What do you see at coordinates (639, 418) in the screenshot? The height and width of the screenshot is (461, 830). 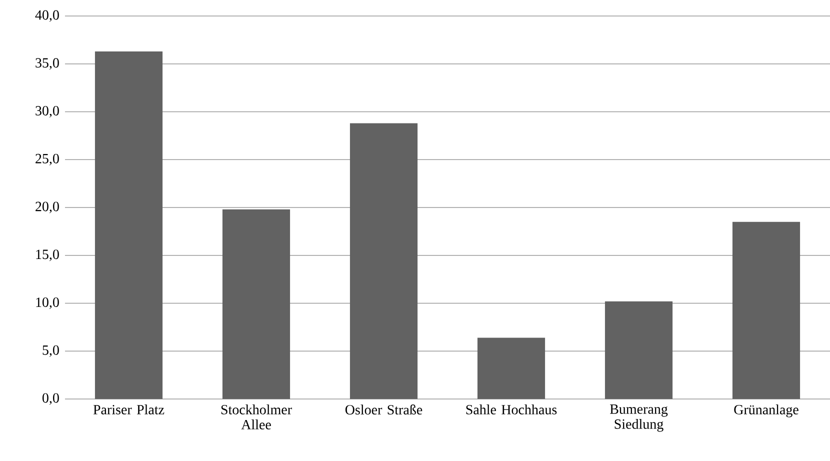 I see `x-tick-label: Bumerang Siedlung` at bounding box center [639, 418].